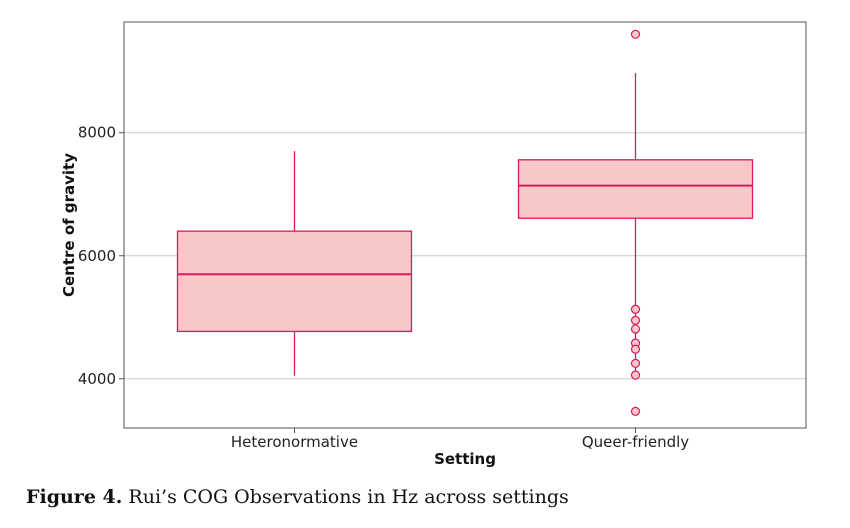  Describe the element at coordinates (294, 281) in the screenshot. I see `iqr-box-heteronormative` at that location.